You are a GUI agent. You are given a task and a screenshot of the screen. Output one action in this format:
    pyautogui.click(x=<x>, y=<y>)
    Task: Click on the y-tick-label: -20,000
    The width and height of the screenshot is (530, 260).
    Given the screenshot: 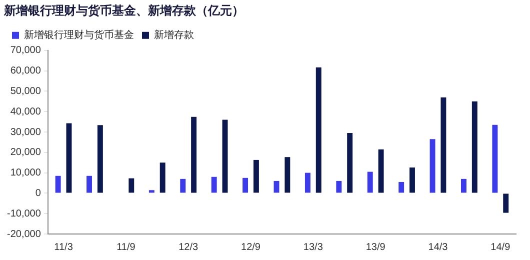 What is the action you would take?
    pyautogui.click(x=24, y=234)
    